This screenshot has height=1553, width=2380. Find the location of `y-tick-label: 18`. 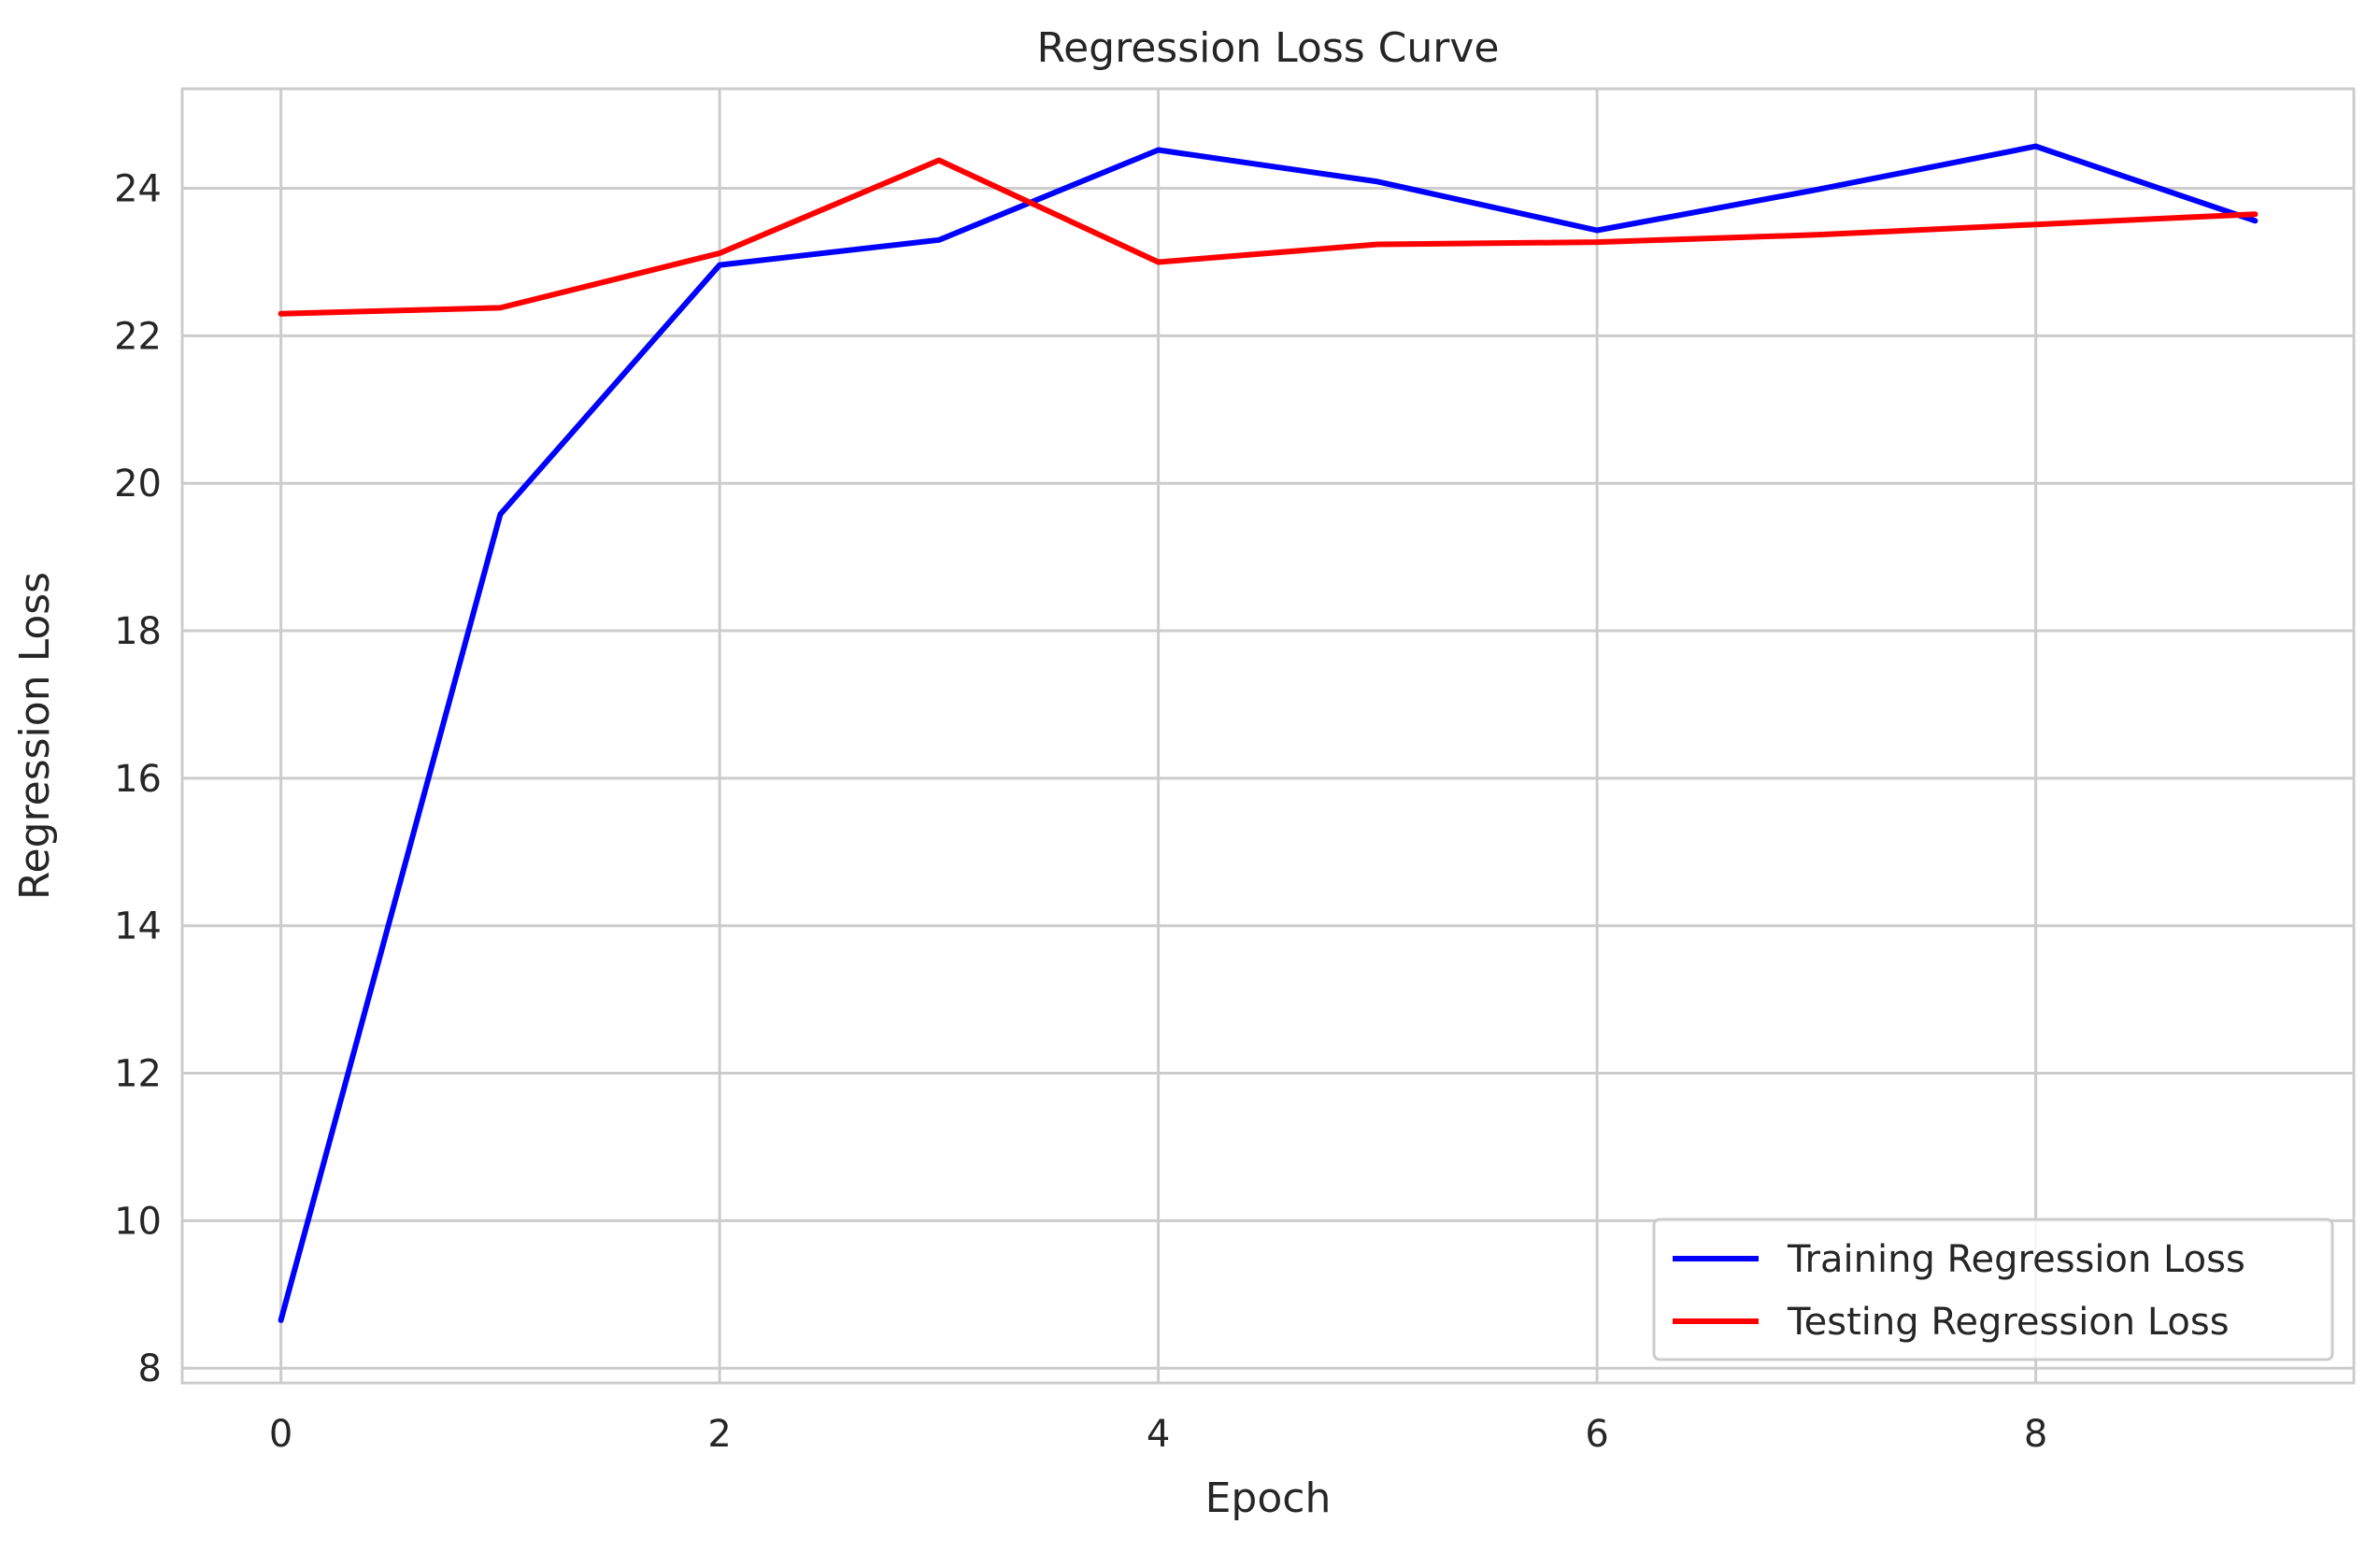

y-tick-label: 18 is located at coordinates (138, 632).